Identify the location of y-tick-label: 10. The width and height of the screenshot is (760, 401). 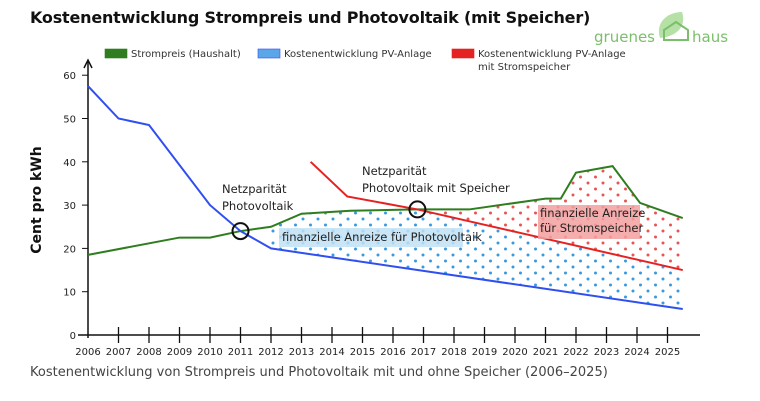
(69, 293).